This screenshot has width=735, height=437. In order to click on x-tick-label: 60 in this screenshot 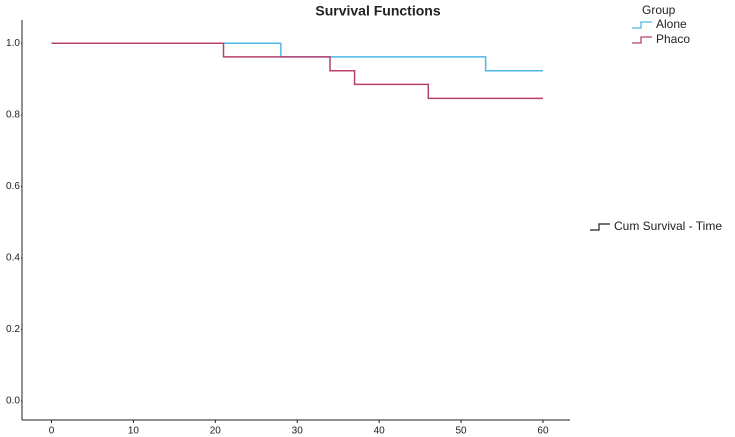, I will do `click(543, 431)`.